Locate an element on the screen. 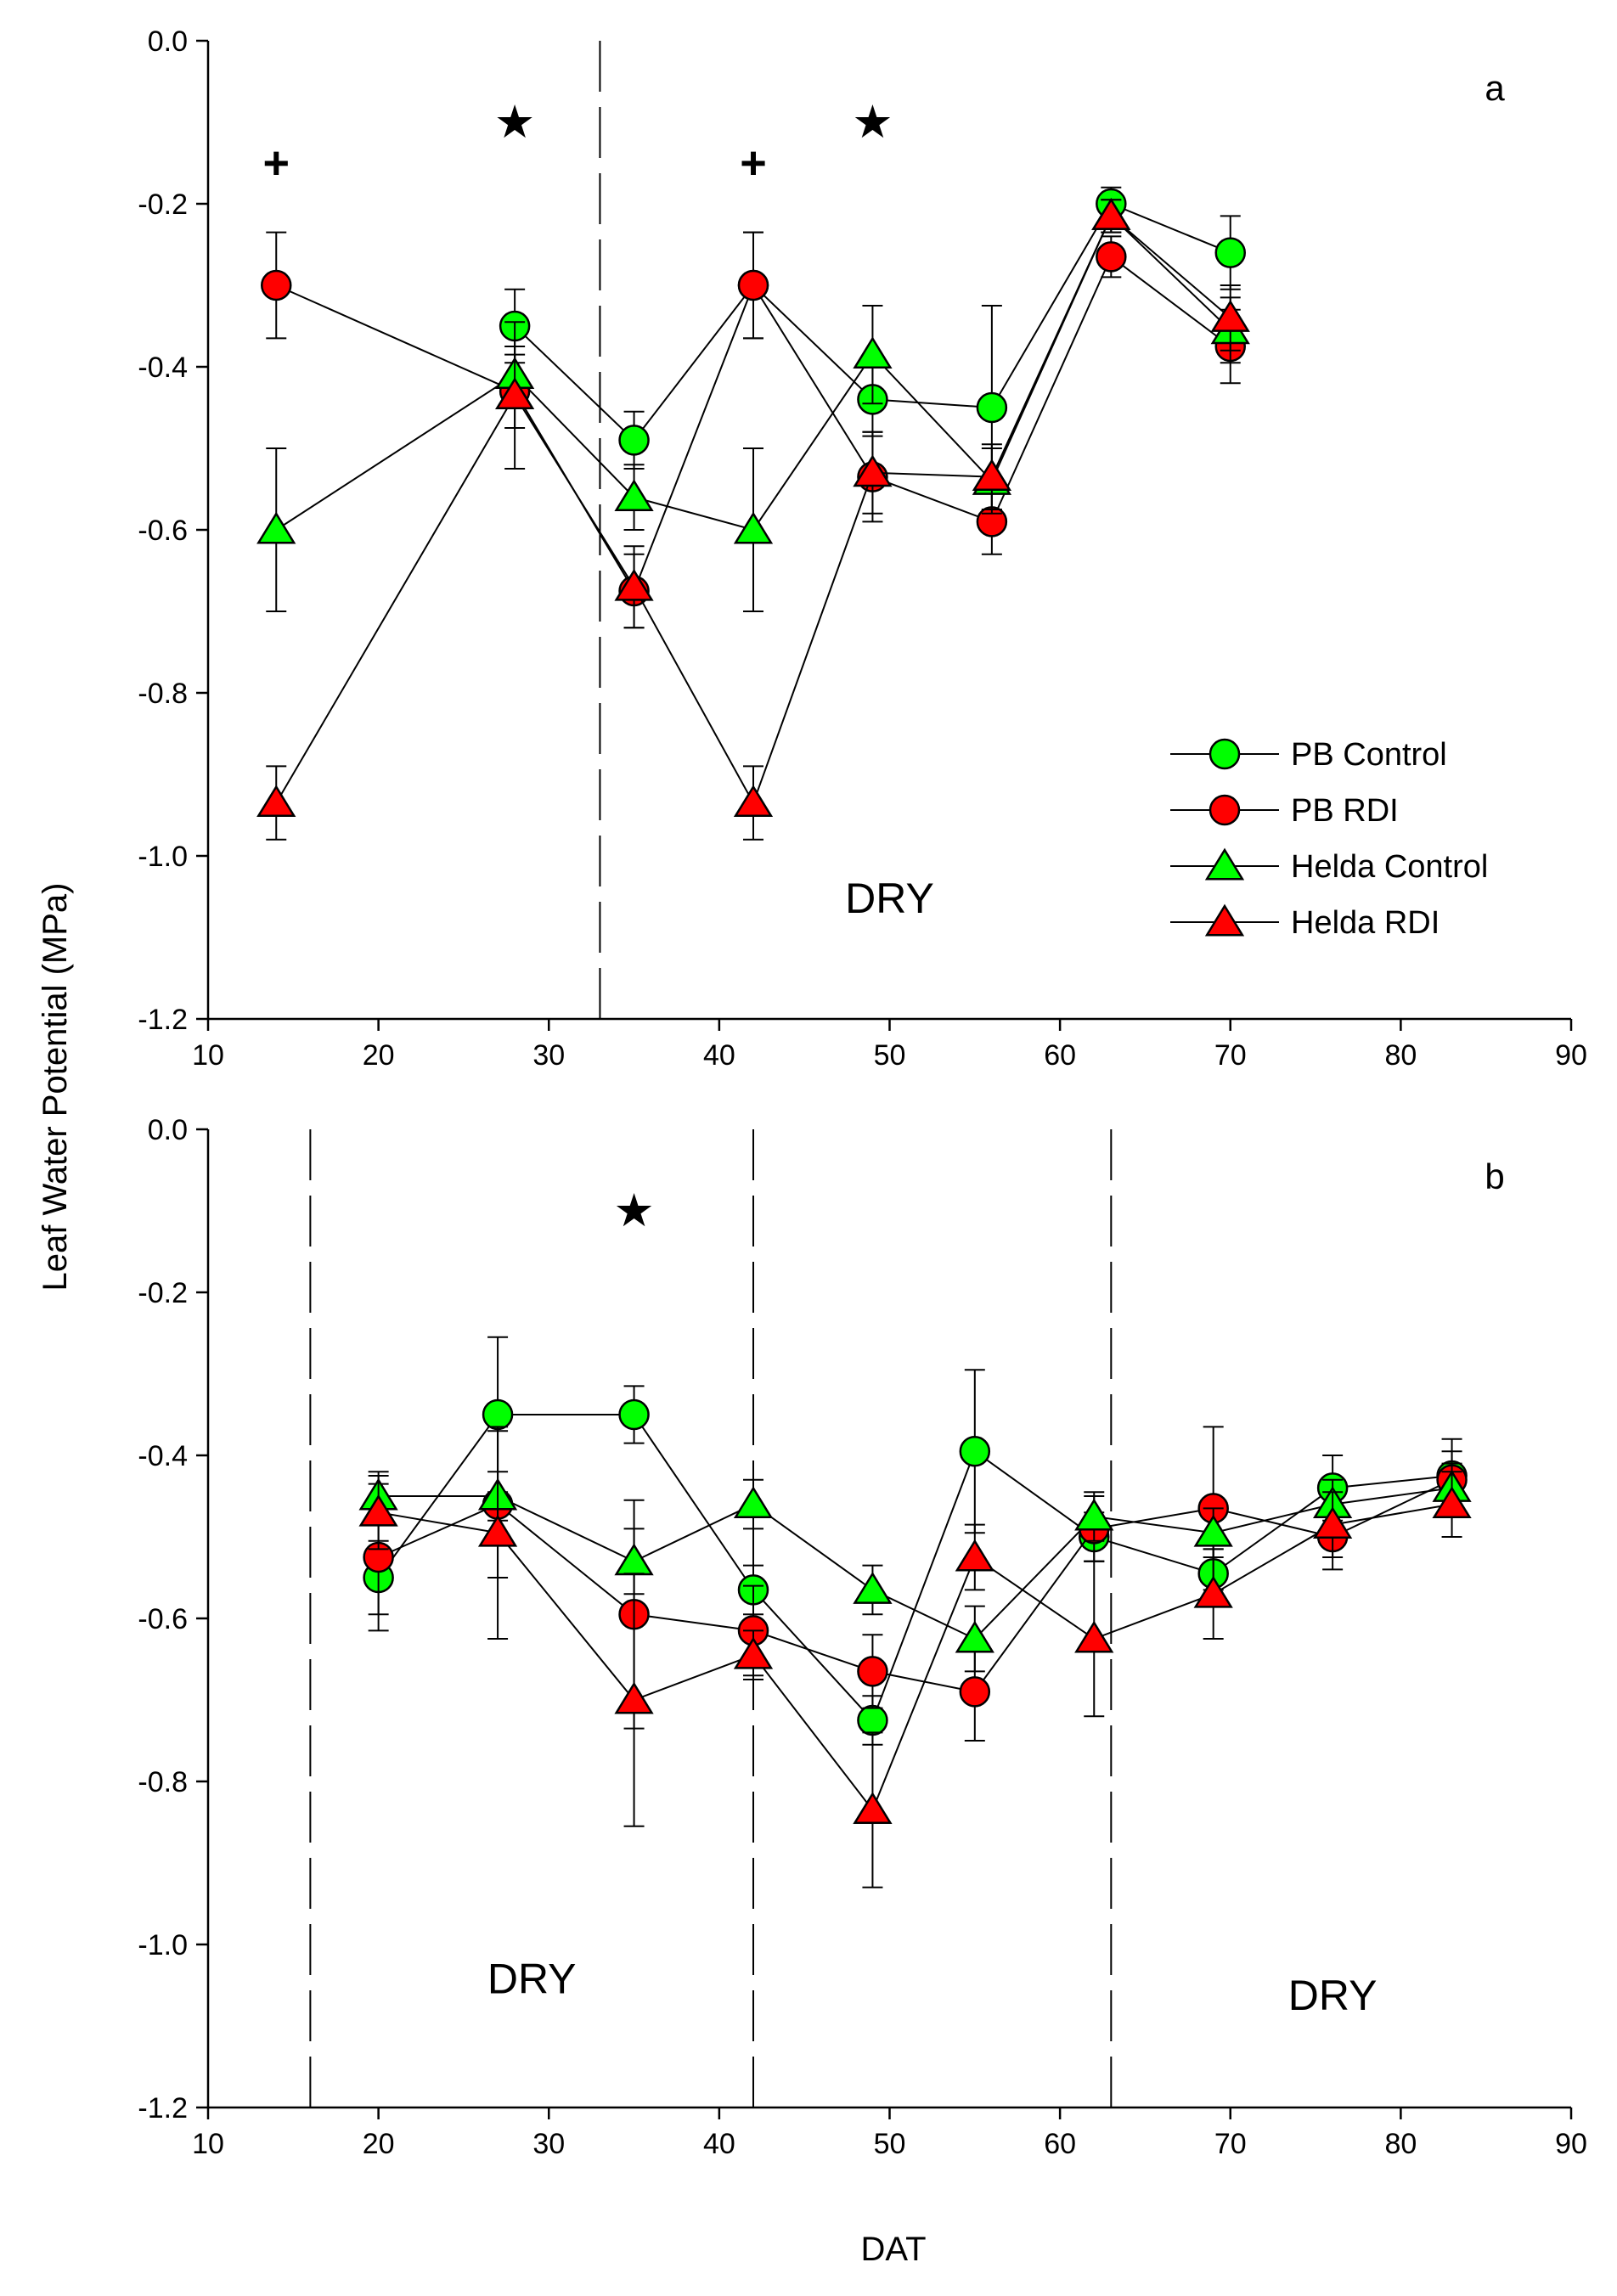 This screenshot has width=1617, height=2296. legend-label: Helda Control is located at coordinates (1389, 867).